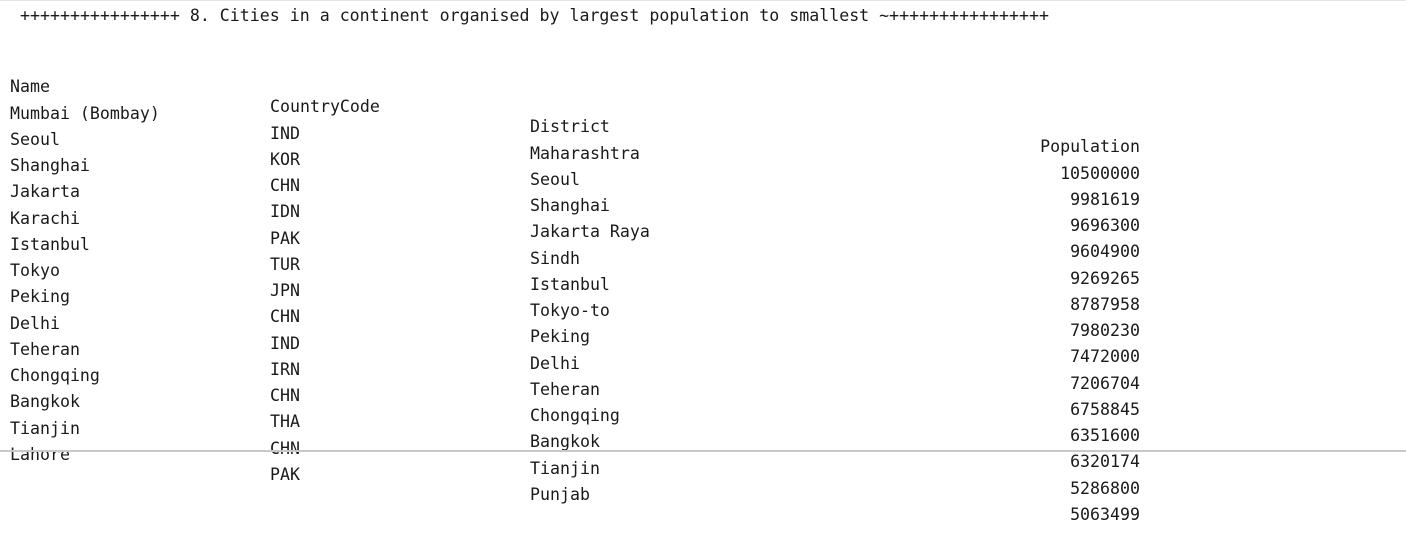 The height and width of the screenshot is (545, 1406). I want to click on cell-name: Seoul, so click(35, 139).